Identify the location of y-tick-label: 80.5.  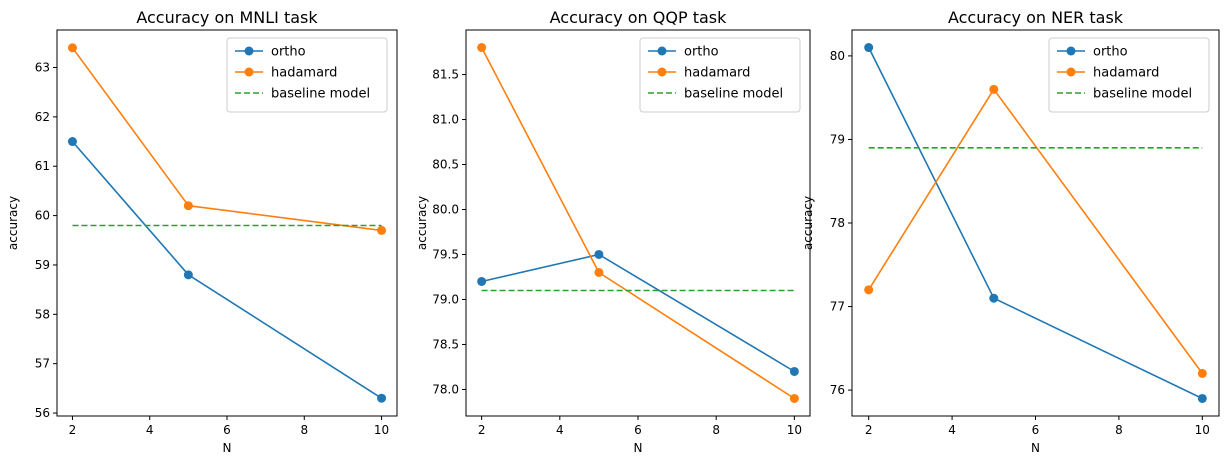
(445, 165).